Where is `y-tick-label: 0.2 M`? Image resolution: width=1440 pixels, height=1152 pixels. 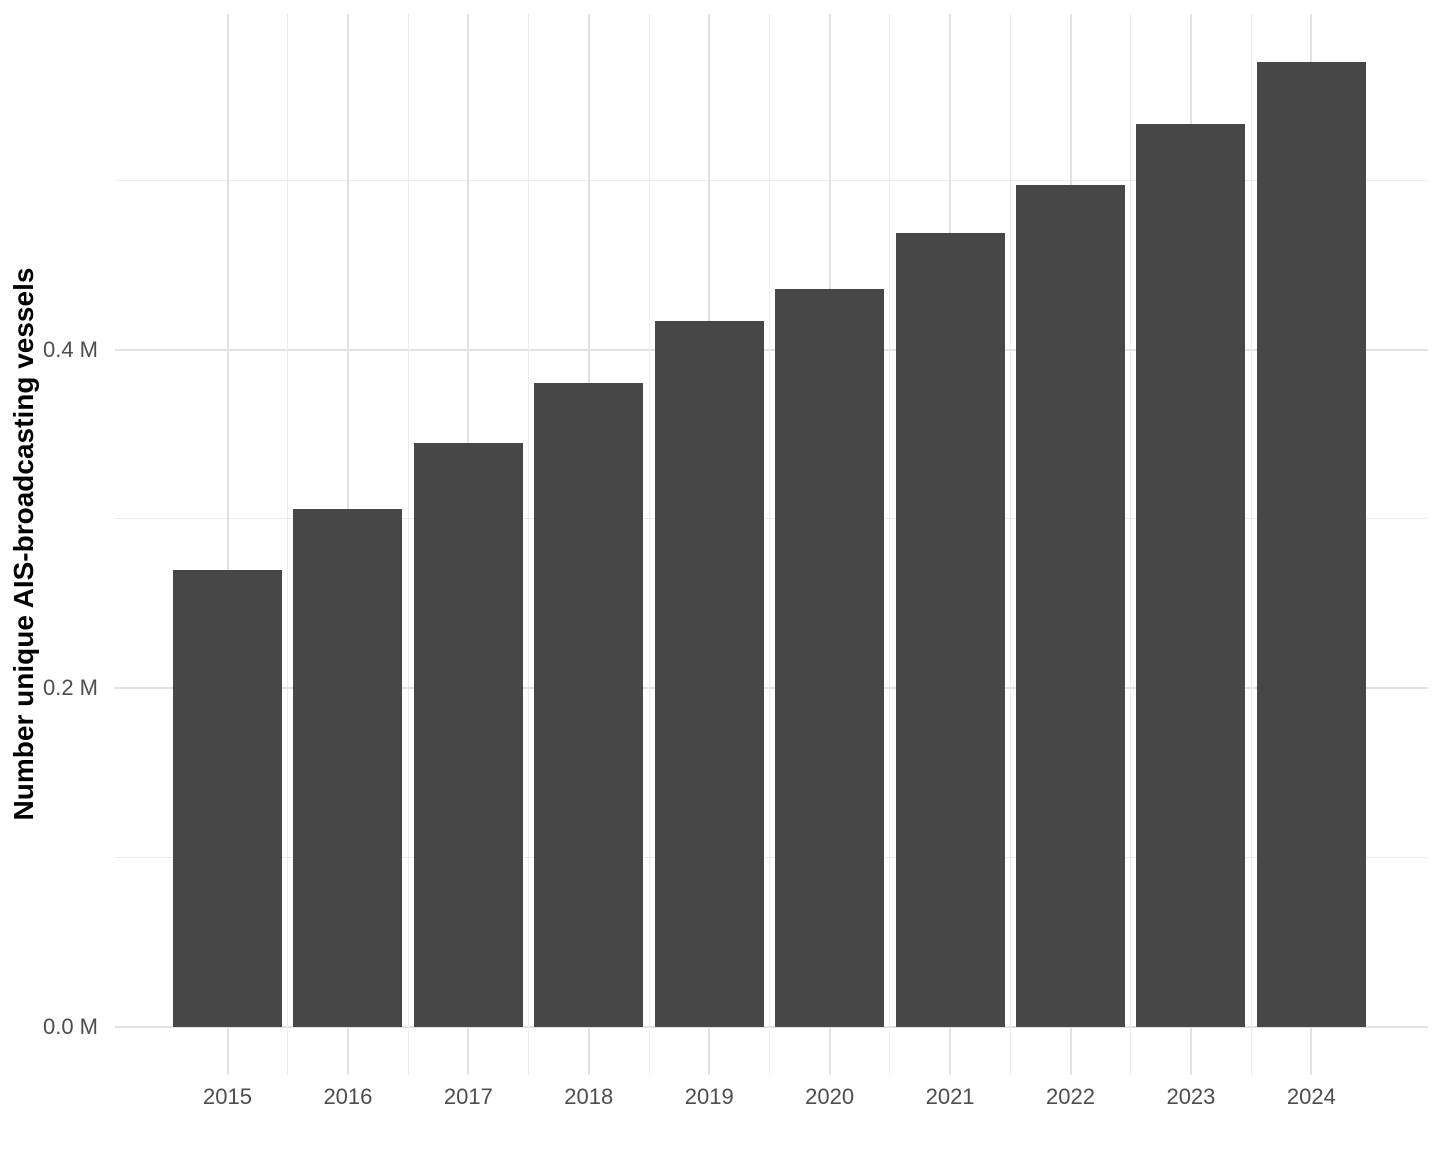
y-tick-label: 0.2 M is located at coordinates (70, 688).